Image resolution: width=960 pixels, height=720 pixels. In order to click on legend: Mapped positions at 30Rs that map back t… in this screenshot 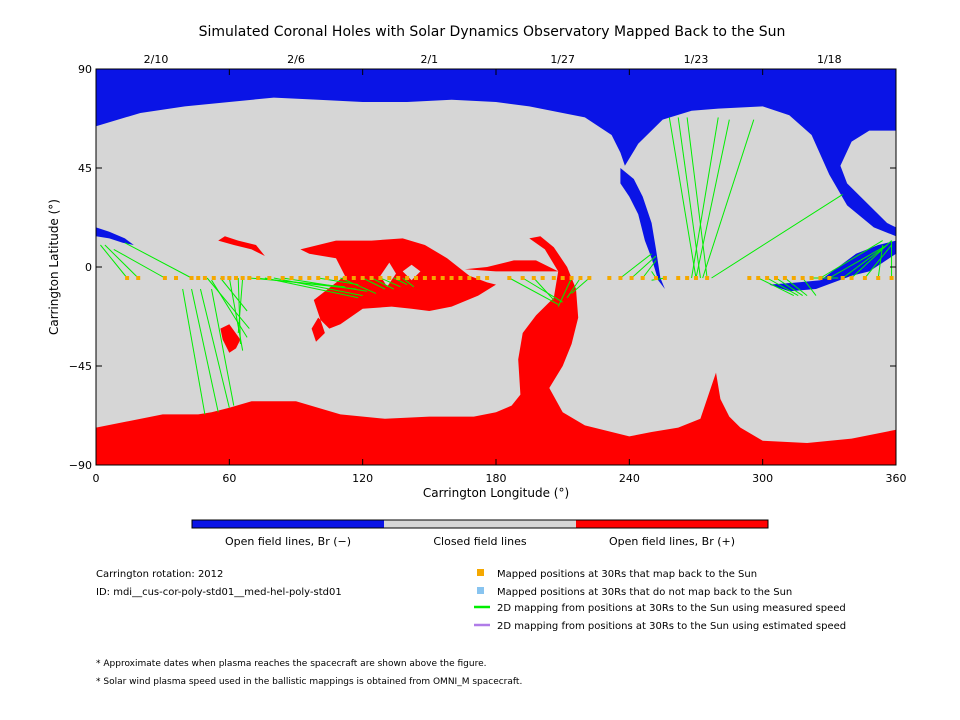, I will do `click(660, 600)`.